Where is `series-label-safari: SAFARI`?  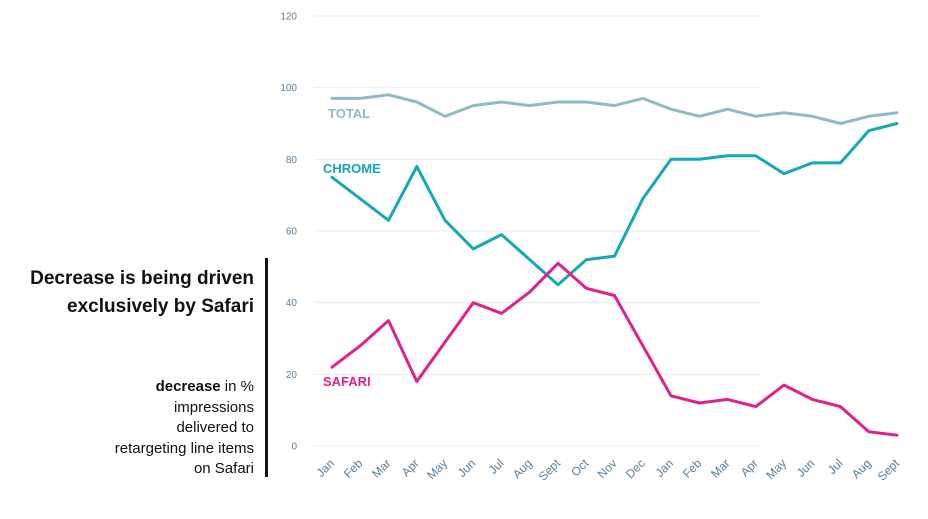
series-label-safari: SAFARI is located at coordinates (347, 381).